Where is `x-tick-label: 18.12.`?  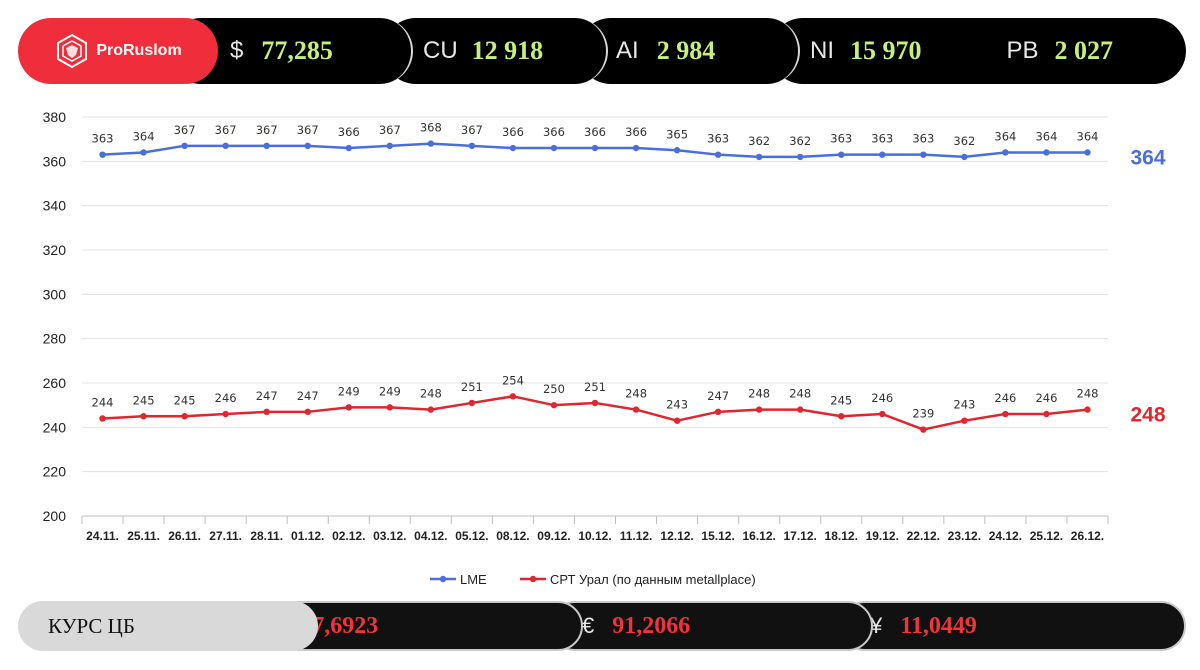 x-tick-label: 18.12. is located at coordinates (841, 536).